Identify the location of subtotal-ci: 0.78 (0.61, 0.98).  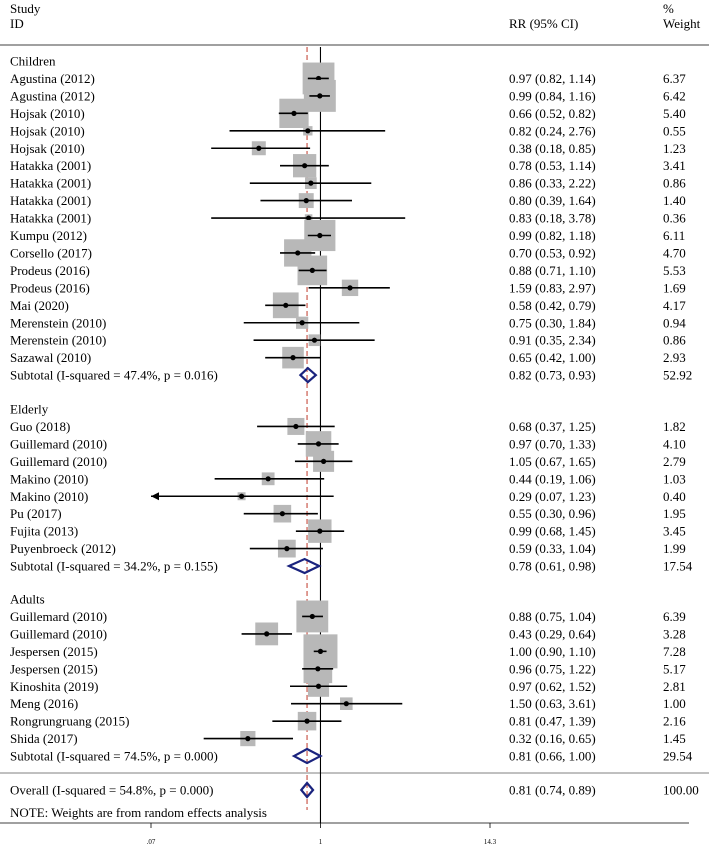
(552, 566).